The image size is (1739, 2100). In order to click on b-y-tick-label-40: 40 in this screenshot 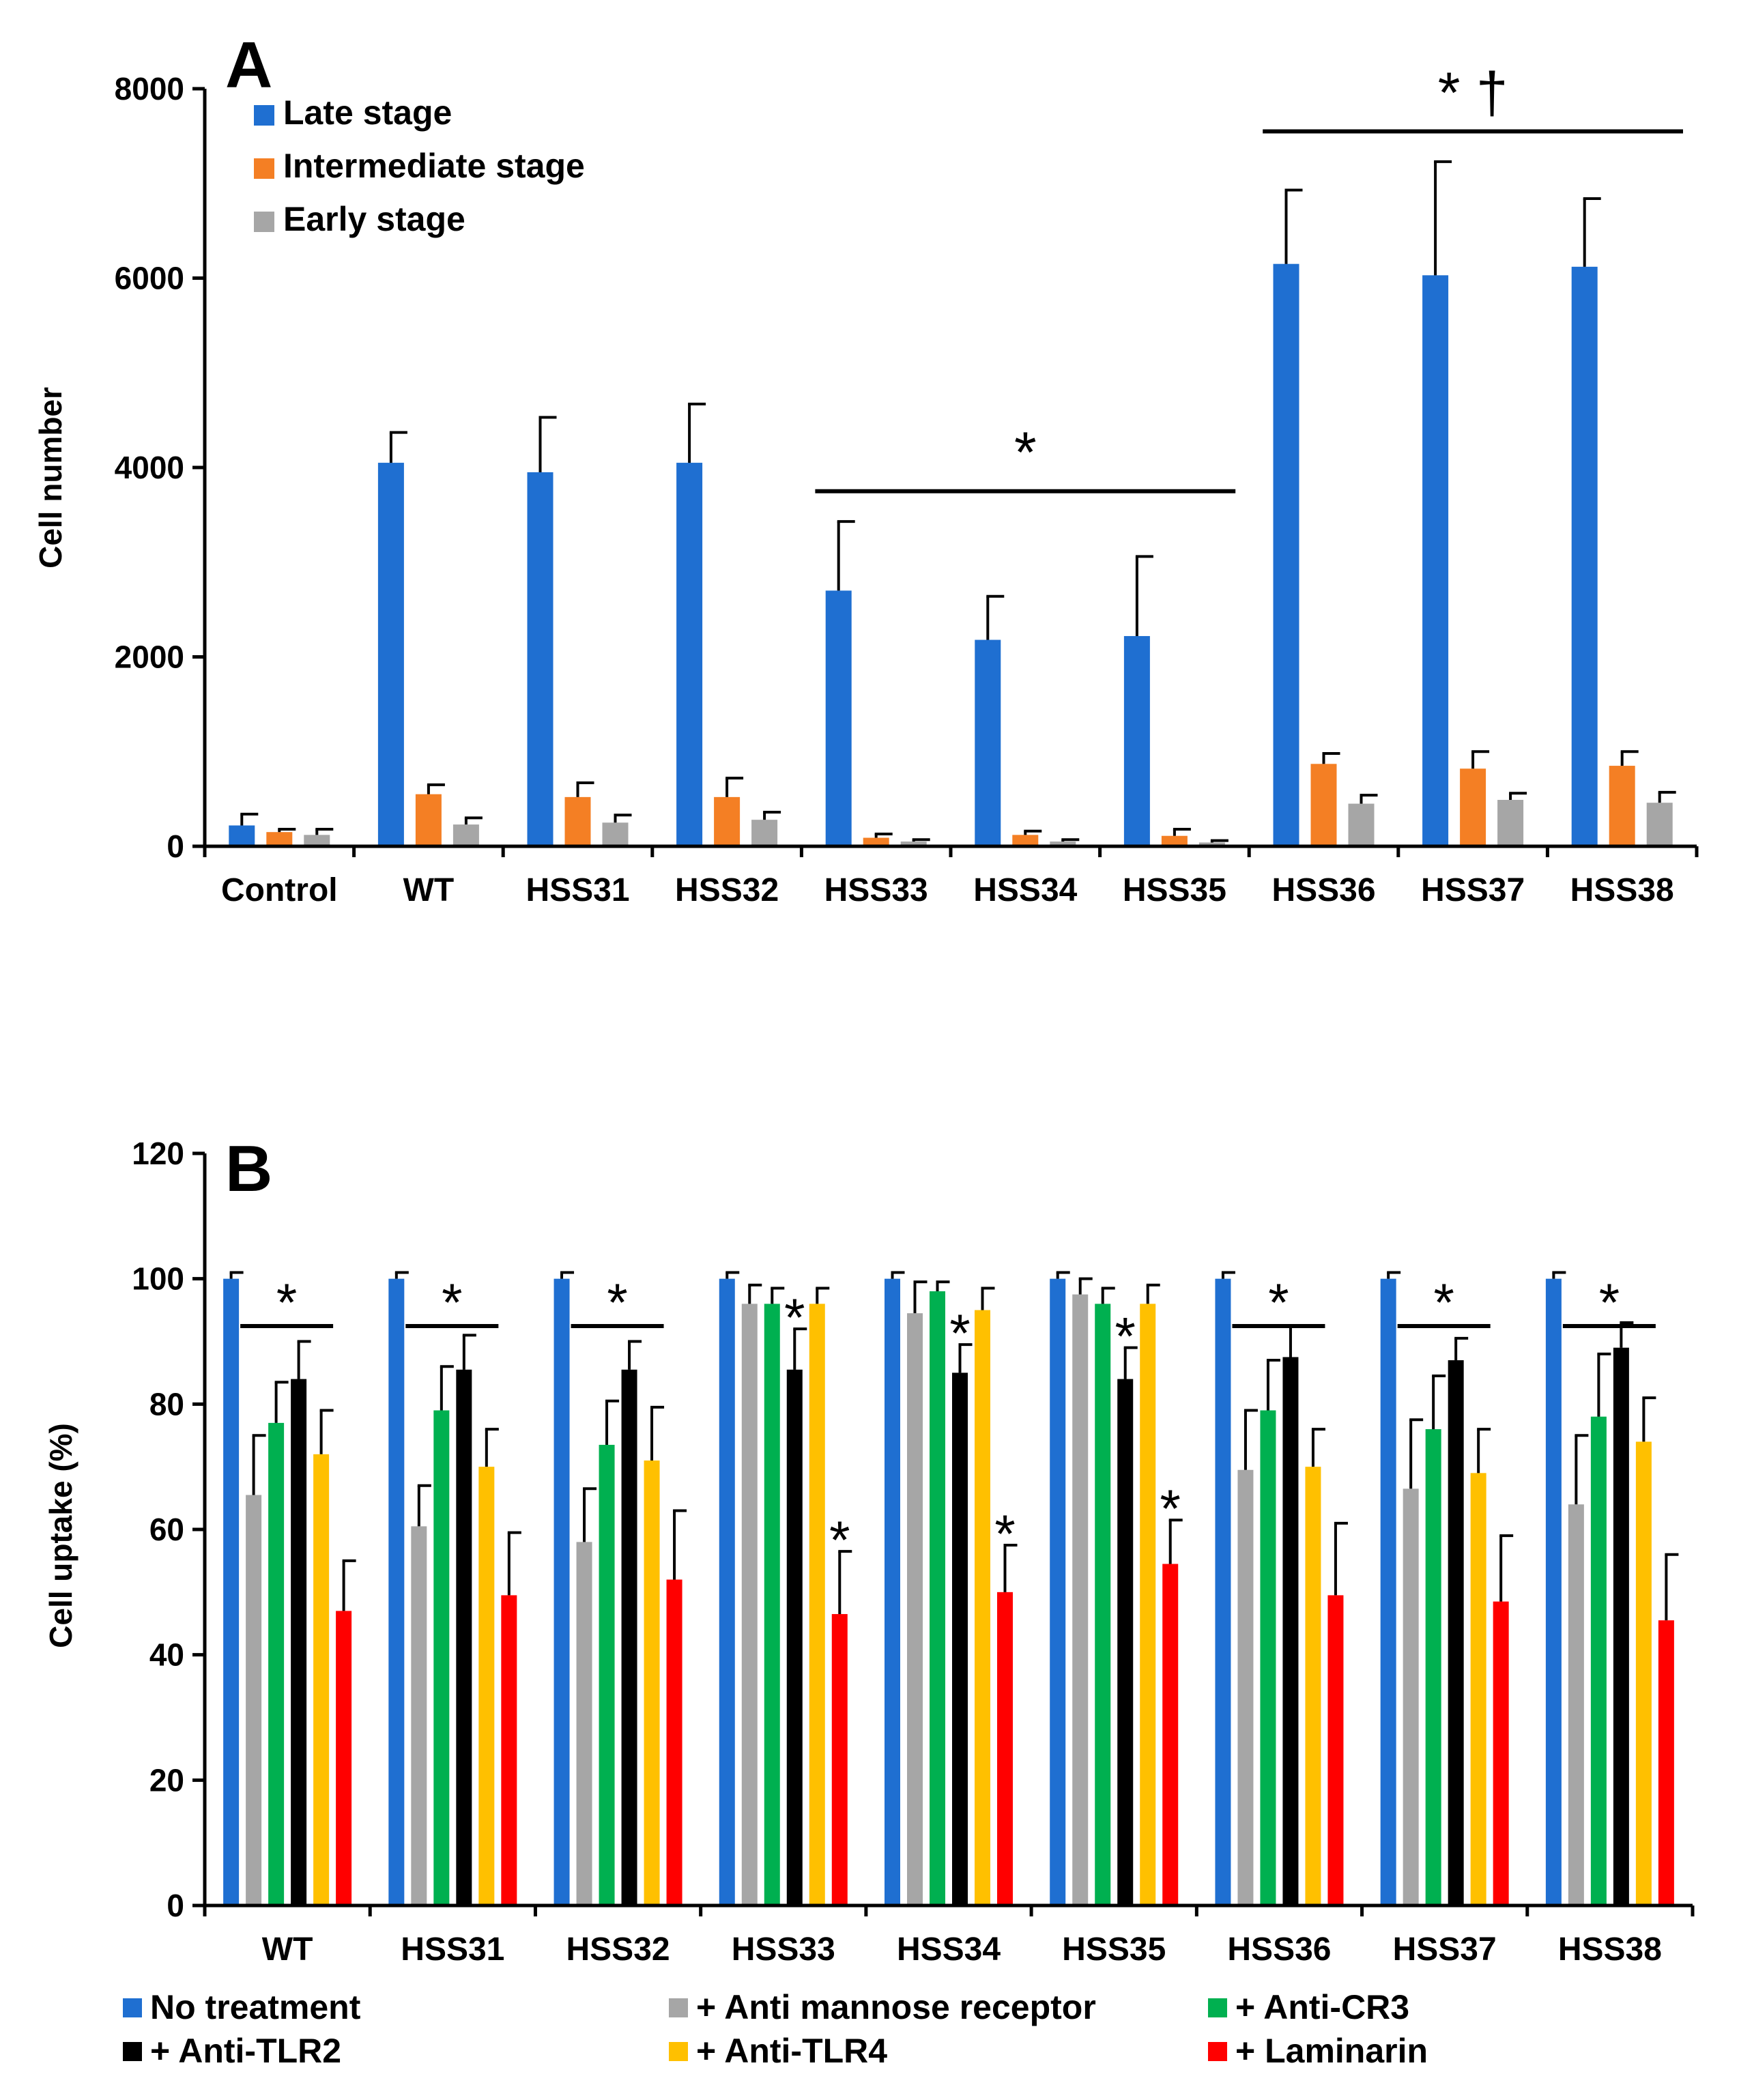, I will do `click(166, 1655)`.